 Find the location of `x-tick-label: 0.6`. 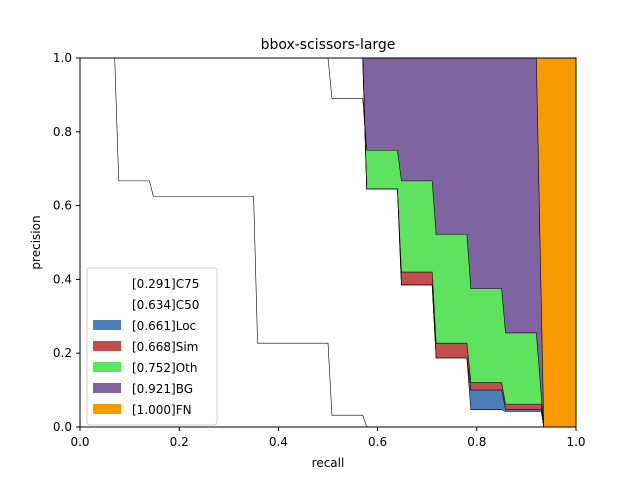

x-tick-label: 0.6 is located at coordinates (377, 442).